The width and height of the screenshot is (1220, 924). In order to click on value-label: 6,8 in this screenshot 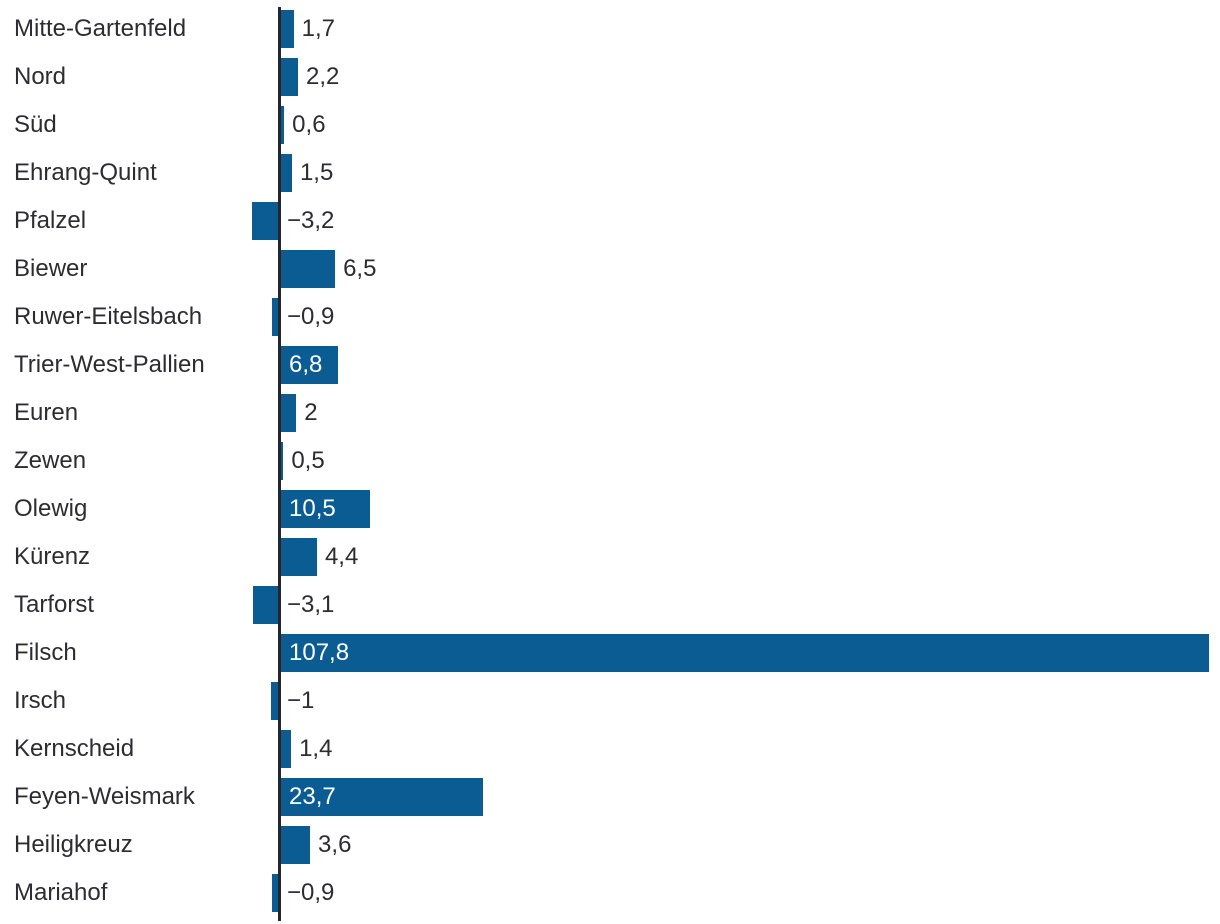, I will do `click(306, 364)`.